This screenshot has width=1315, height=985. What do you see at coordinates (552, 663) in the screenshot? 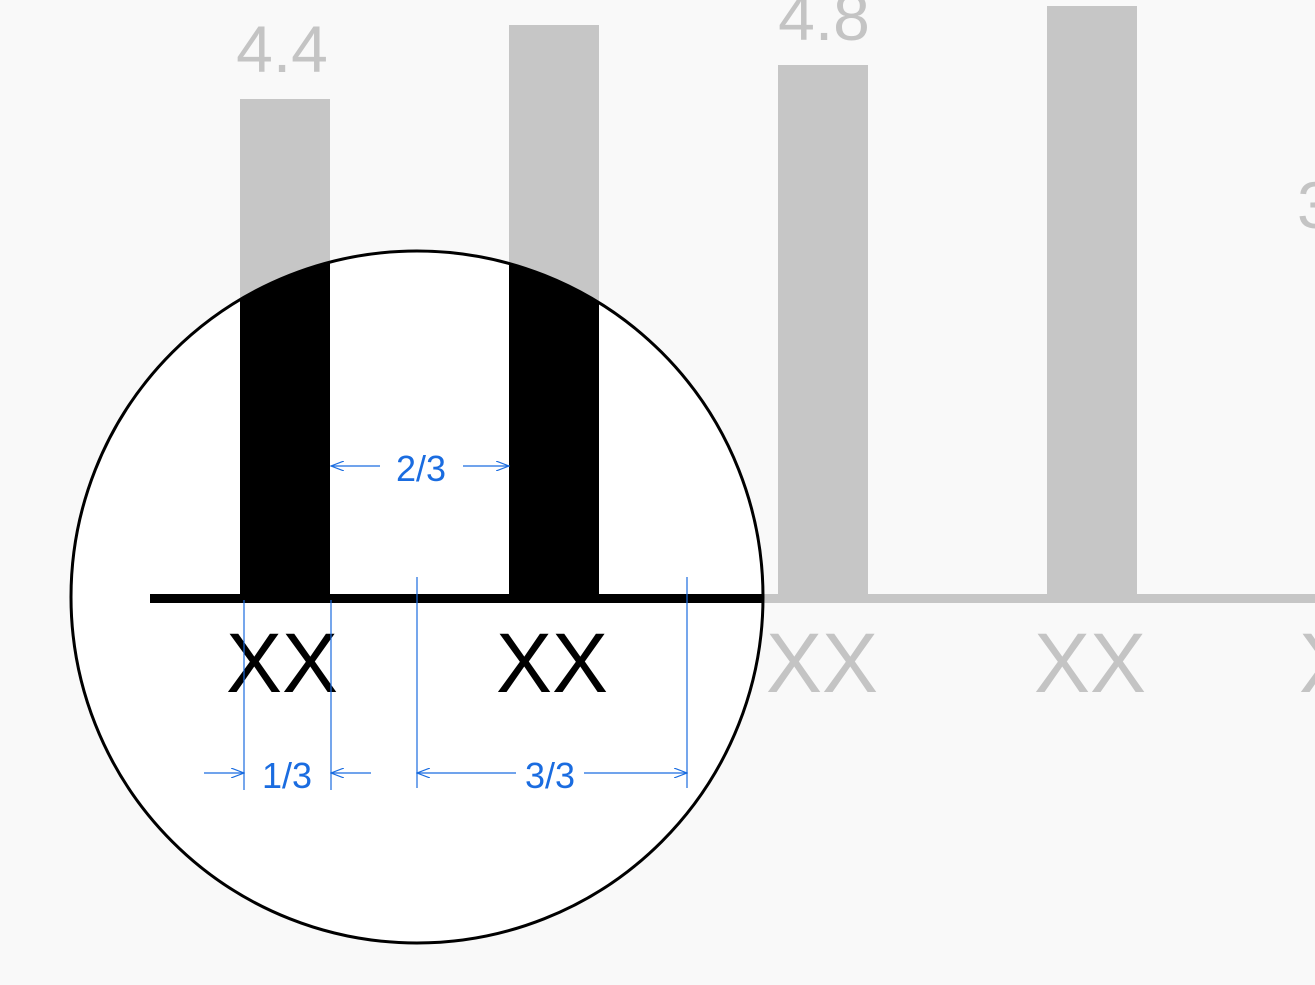
I see `lens-category-label-2: XX` at bounding box center [552, 663].